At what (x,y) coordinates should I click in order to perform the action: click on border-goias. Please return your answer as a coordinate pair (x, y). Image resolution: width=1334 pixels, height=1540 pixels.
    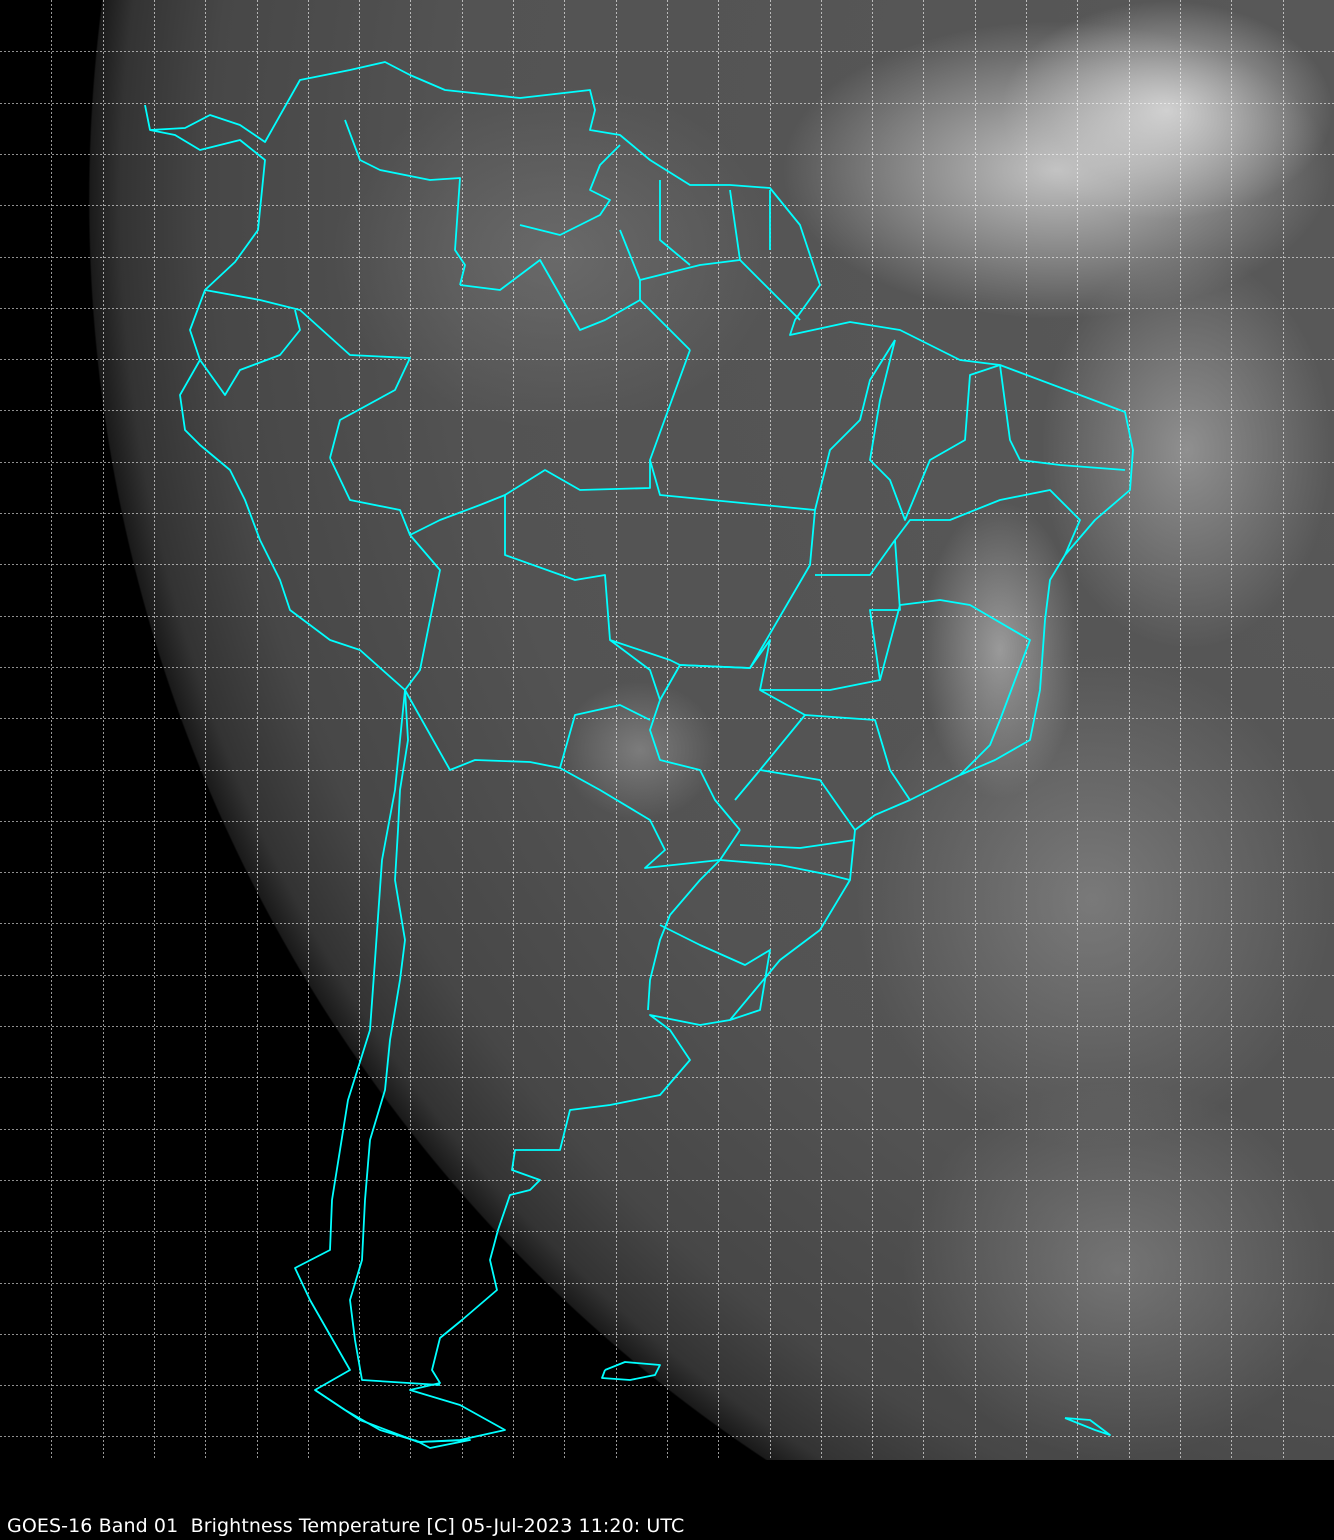
    Looking at the image, I should click on (830, 615).